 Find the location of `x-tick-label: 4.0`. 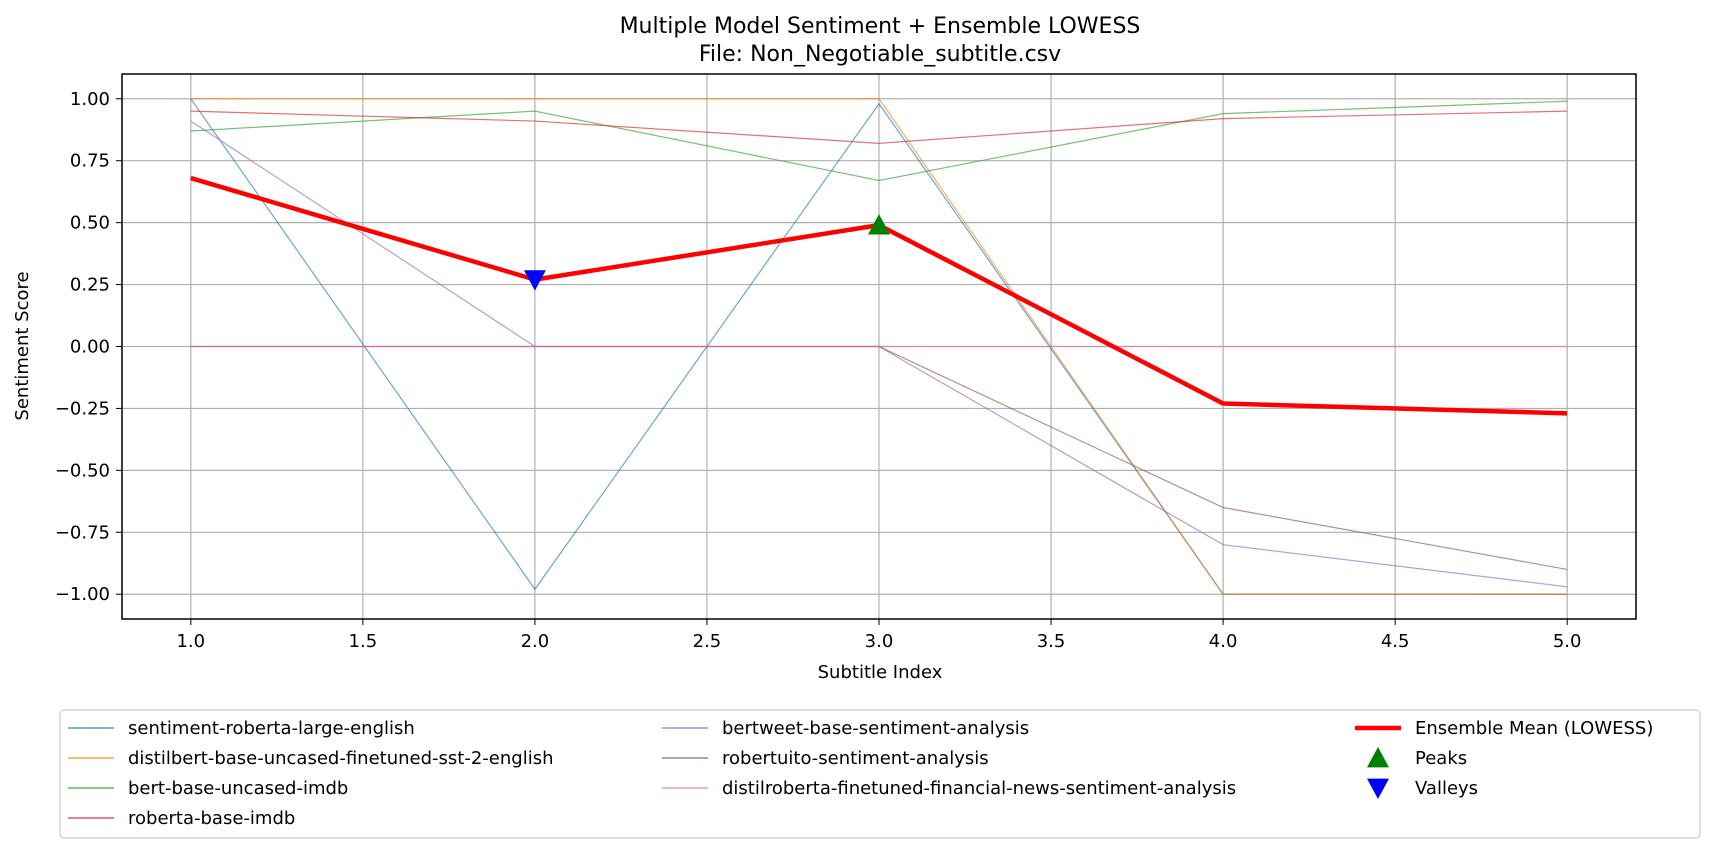

x-tick-label: 4.0 is located at coordinates (1223, 641).